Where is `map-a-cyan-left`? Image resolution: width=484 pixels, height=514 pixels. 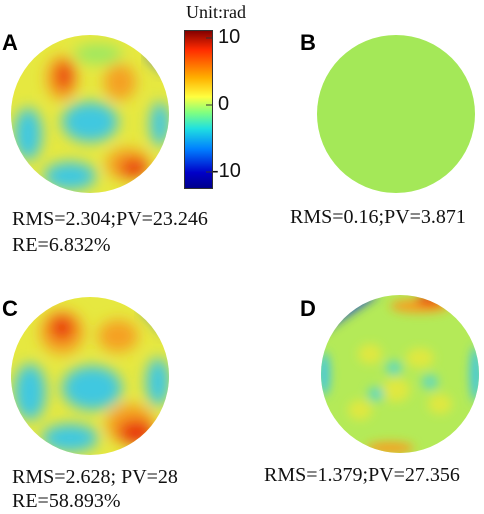 map-a-cyan-left is located at coordinates (28, 134).